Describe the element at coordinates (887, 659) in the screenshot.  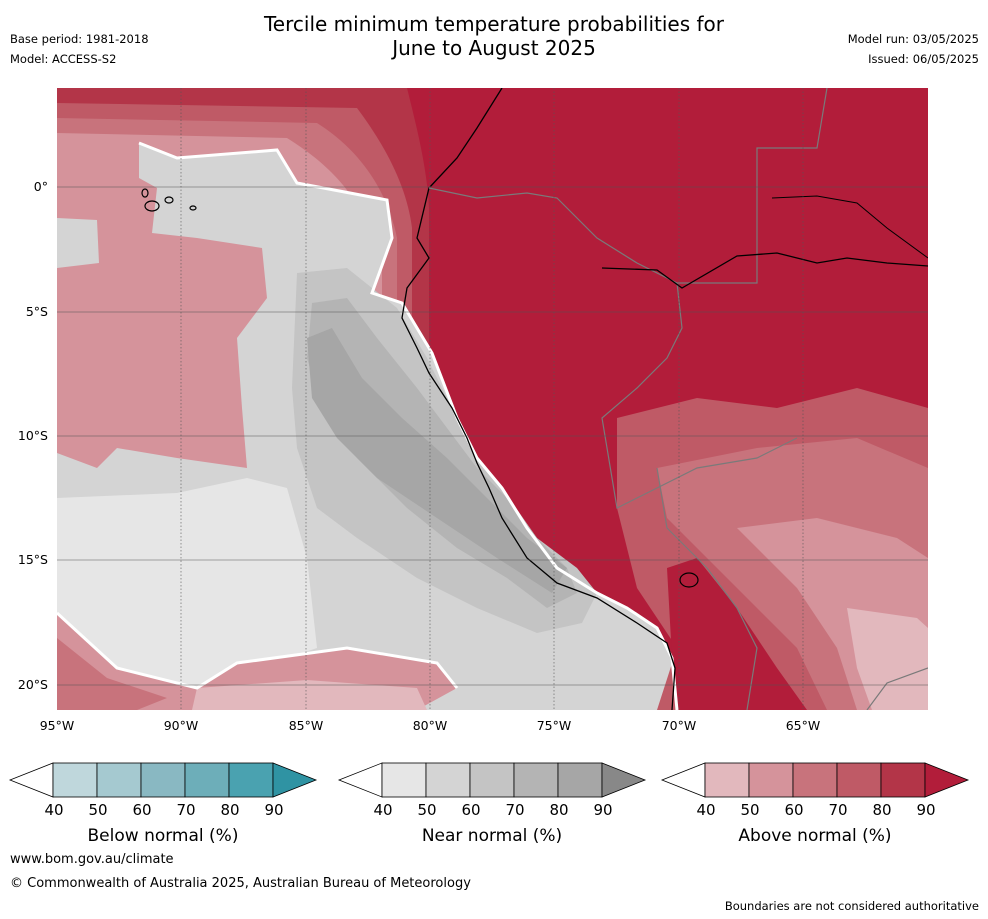
I see `above-40-inland` at that location.